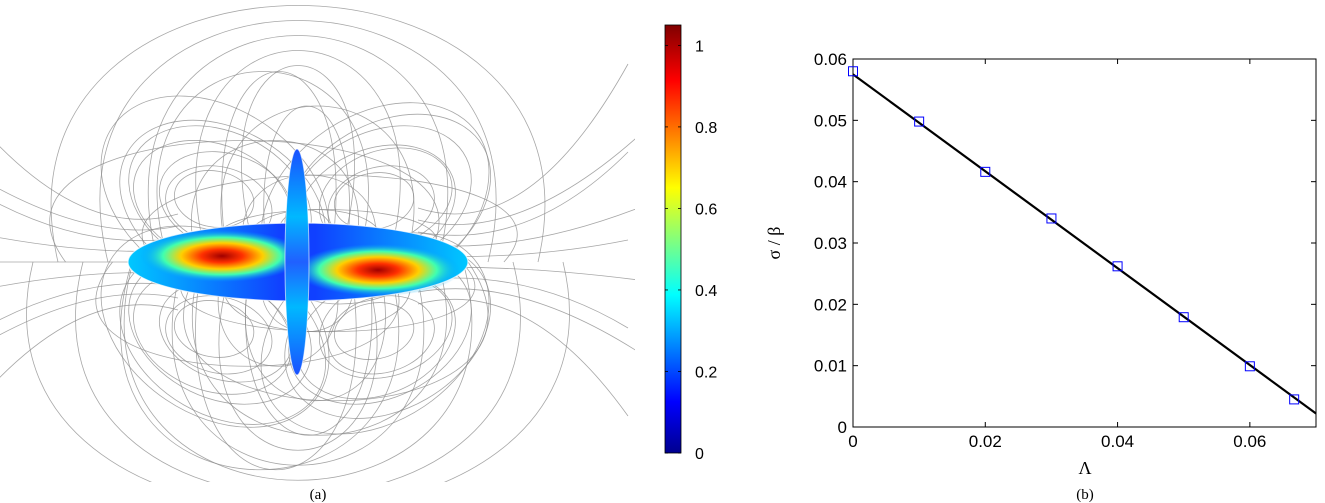 The width and height of the screenshot is (1325, 503). I want to click on colorbar-bar, so click(673, 239).